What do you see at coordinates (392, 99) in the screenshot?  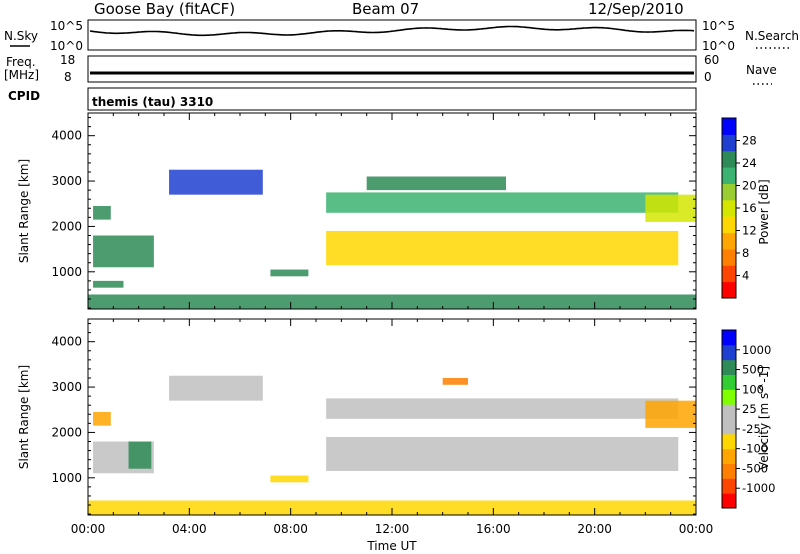 I see `cpid-panel-frame` at bounding box center [392, 99].